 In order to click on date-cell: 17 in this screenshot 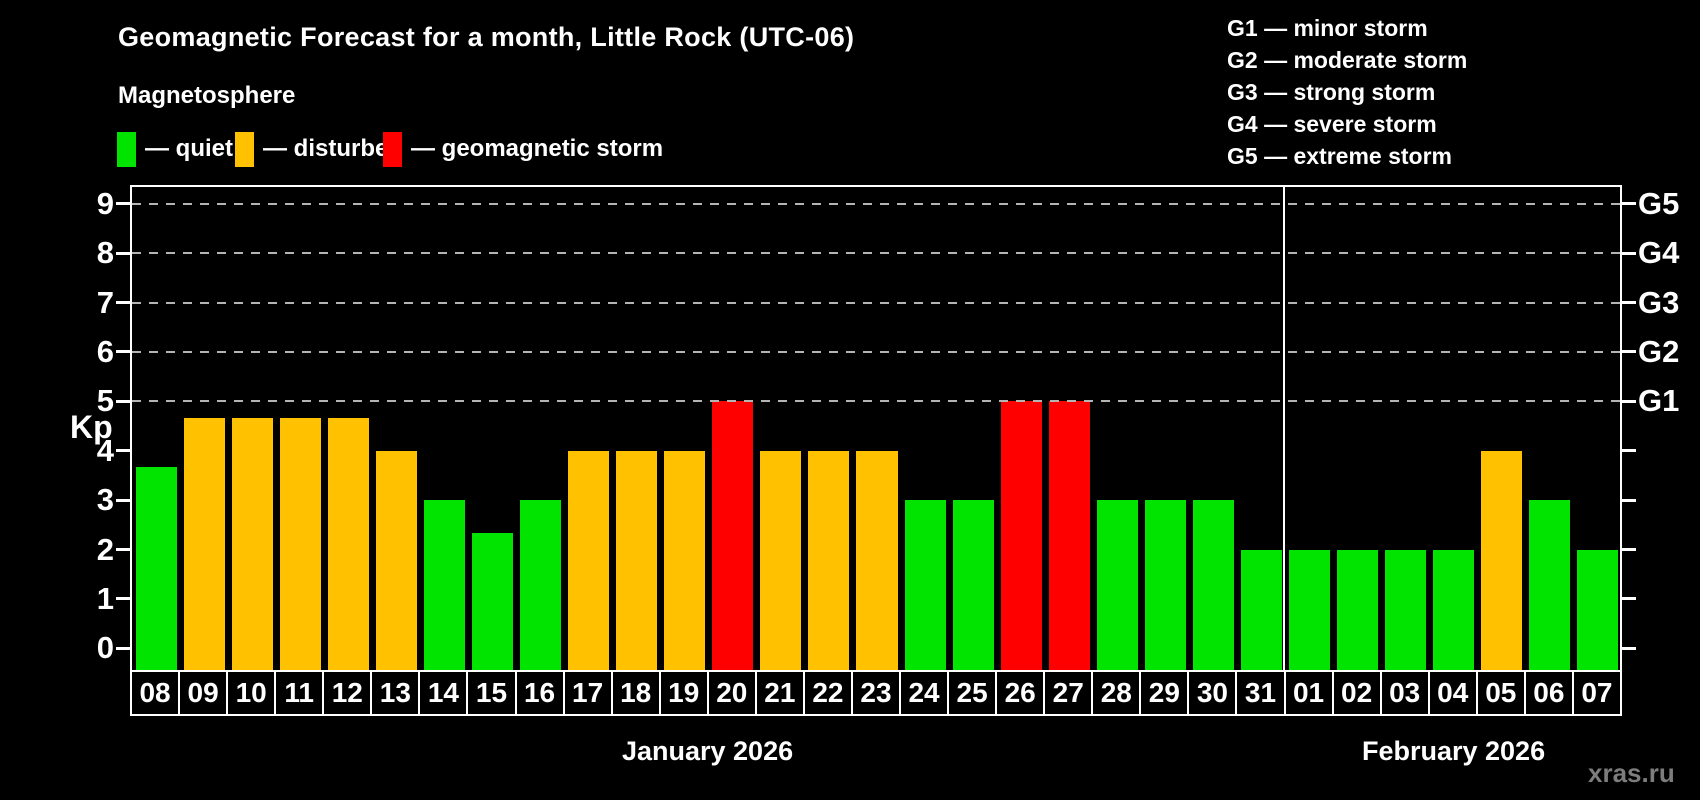, I will do `click(587, 693)`.